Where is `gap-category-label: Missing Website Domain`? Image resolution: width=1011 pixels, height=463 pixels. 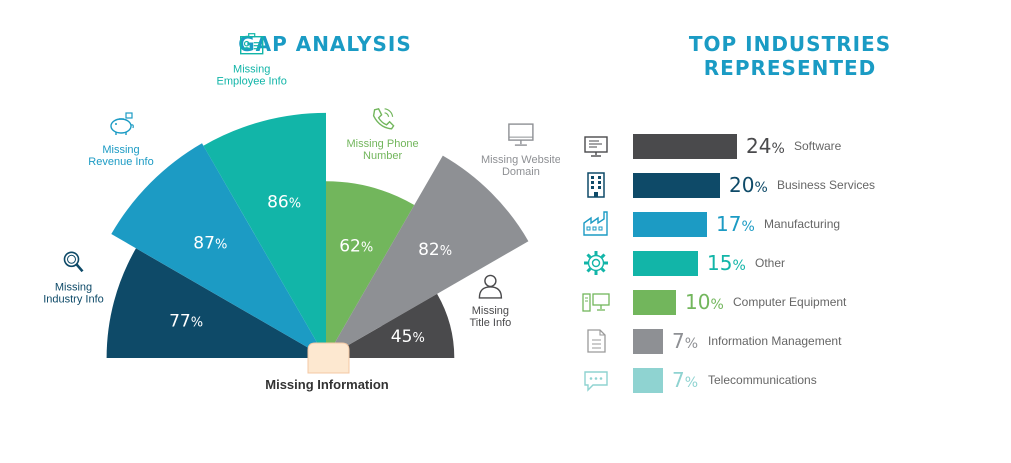 gap-category-label: Missing Website Domain is located at coordinates (520, 166).